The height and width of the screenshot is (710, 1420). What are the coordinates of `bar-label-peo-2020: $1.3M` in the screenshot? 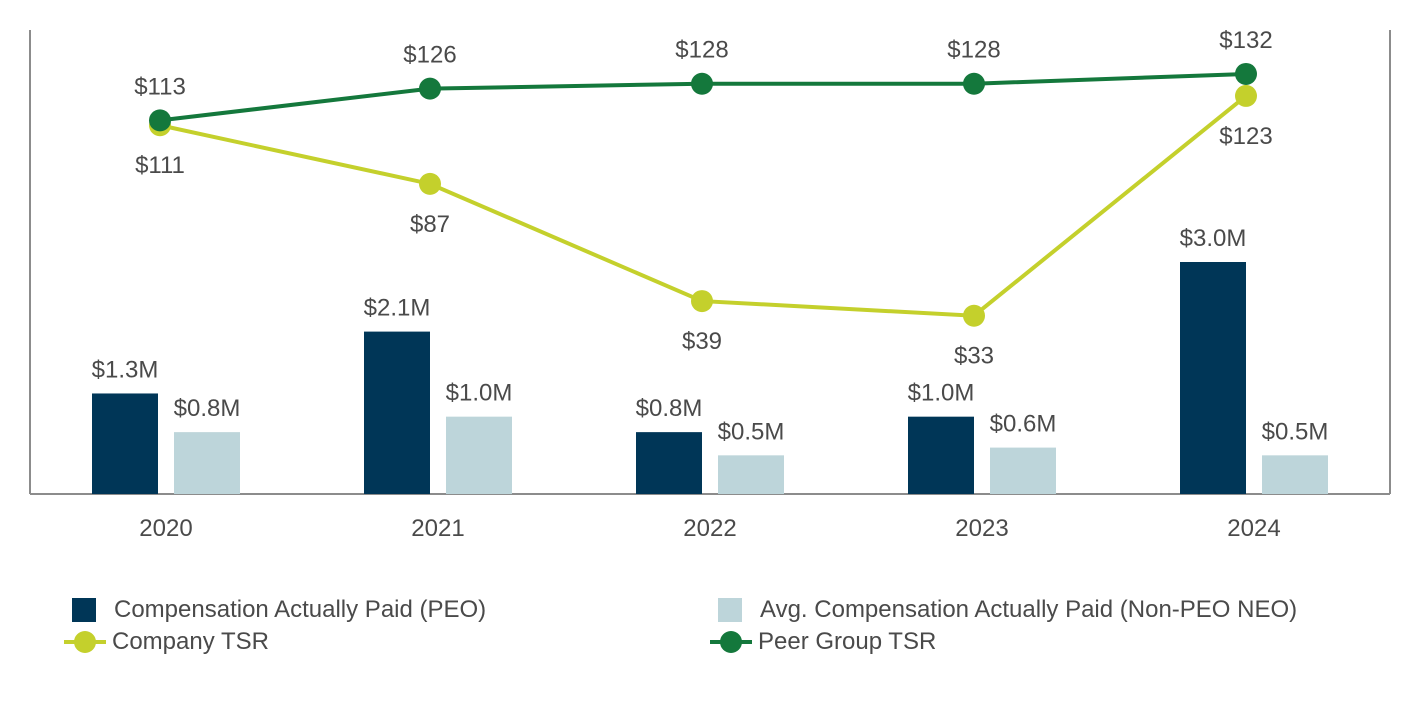 It's located at (125, 369).